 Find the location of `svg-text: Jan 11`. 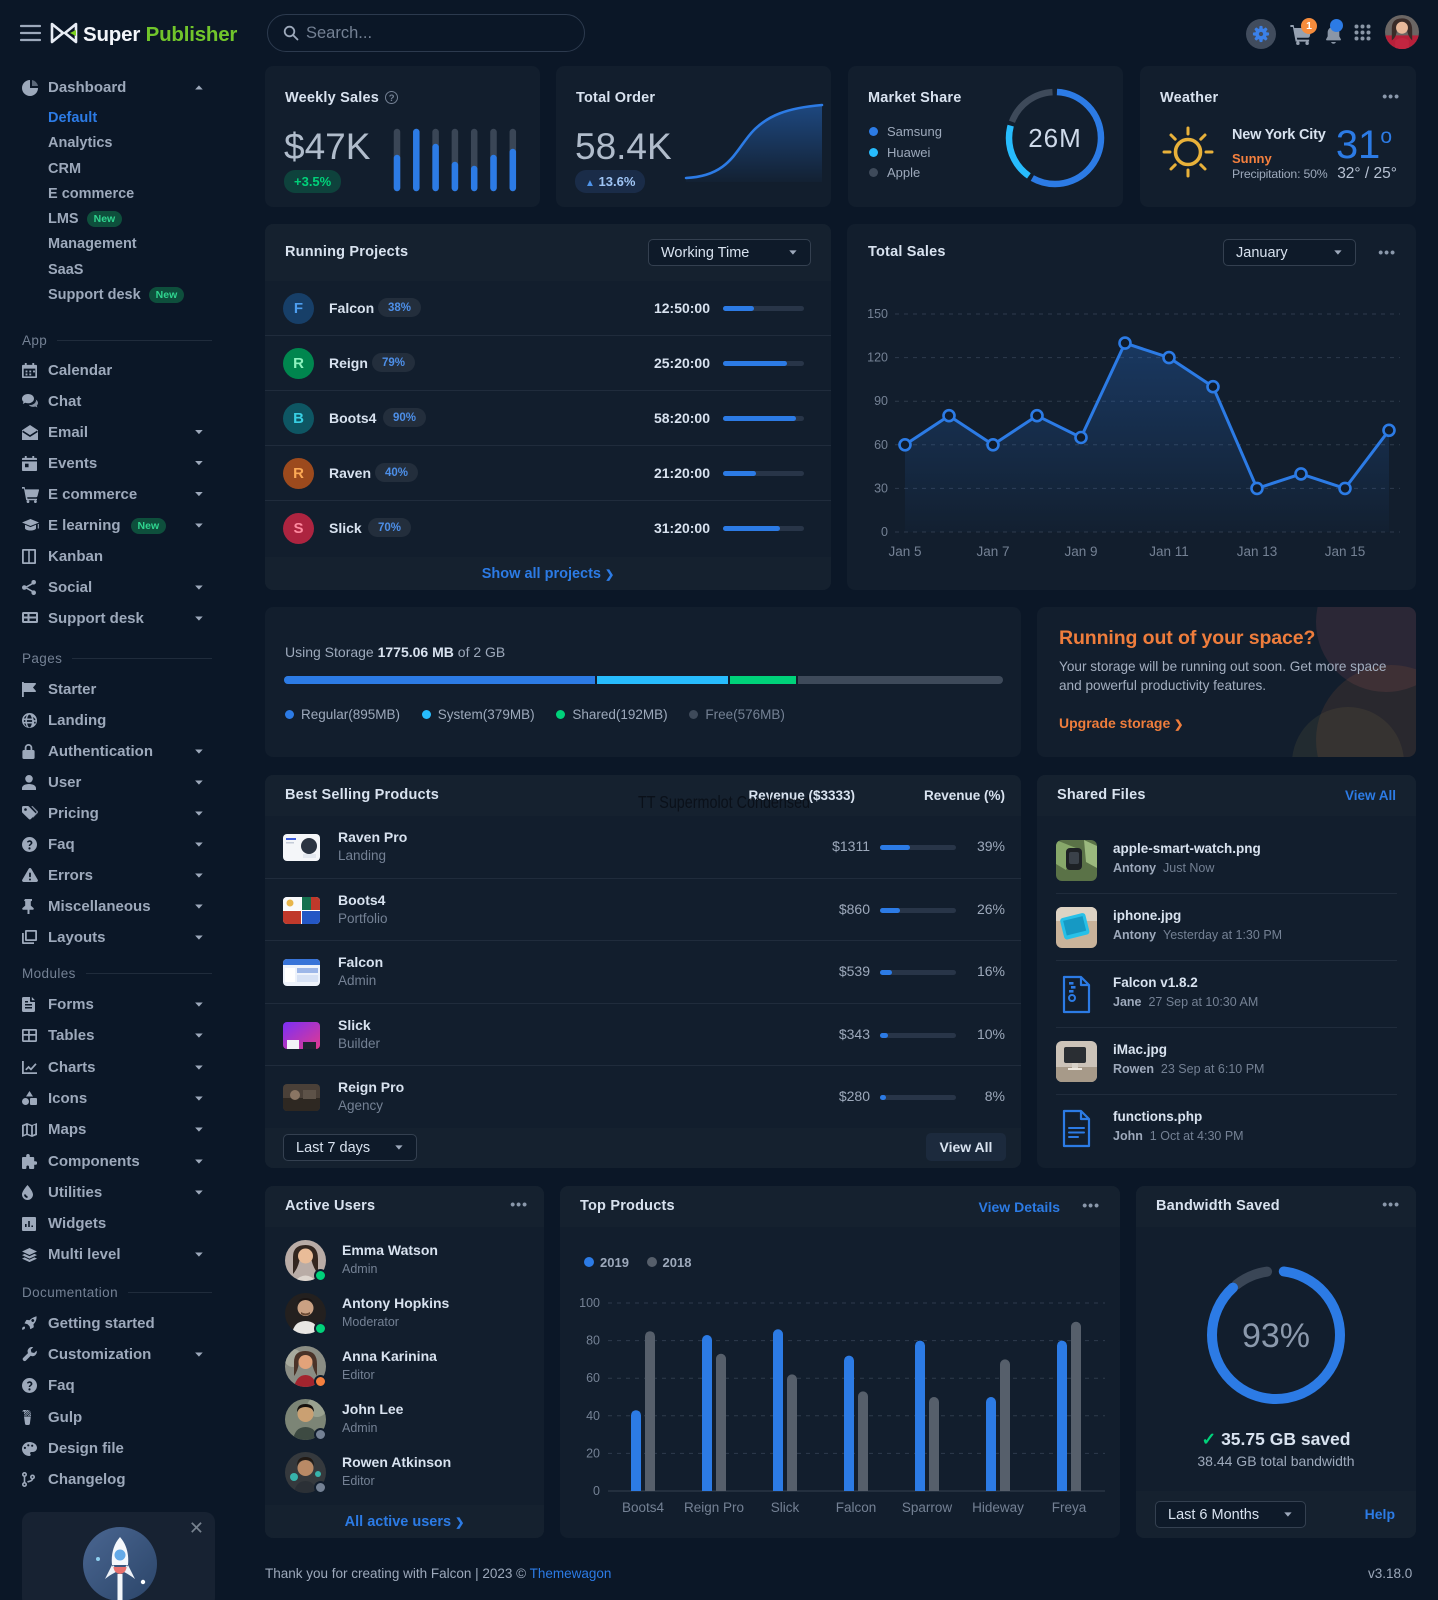

svg-text: Jan 11 is located at coordinates (1169, 551).